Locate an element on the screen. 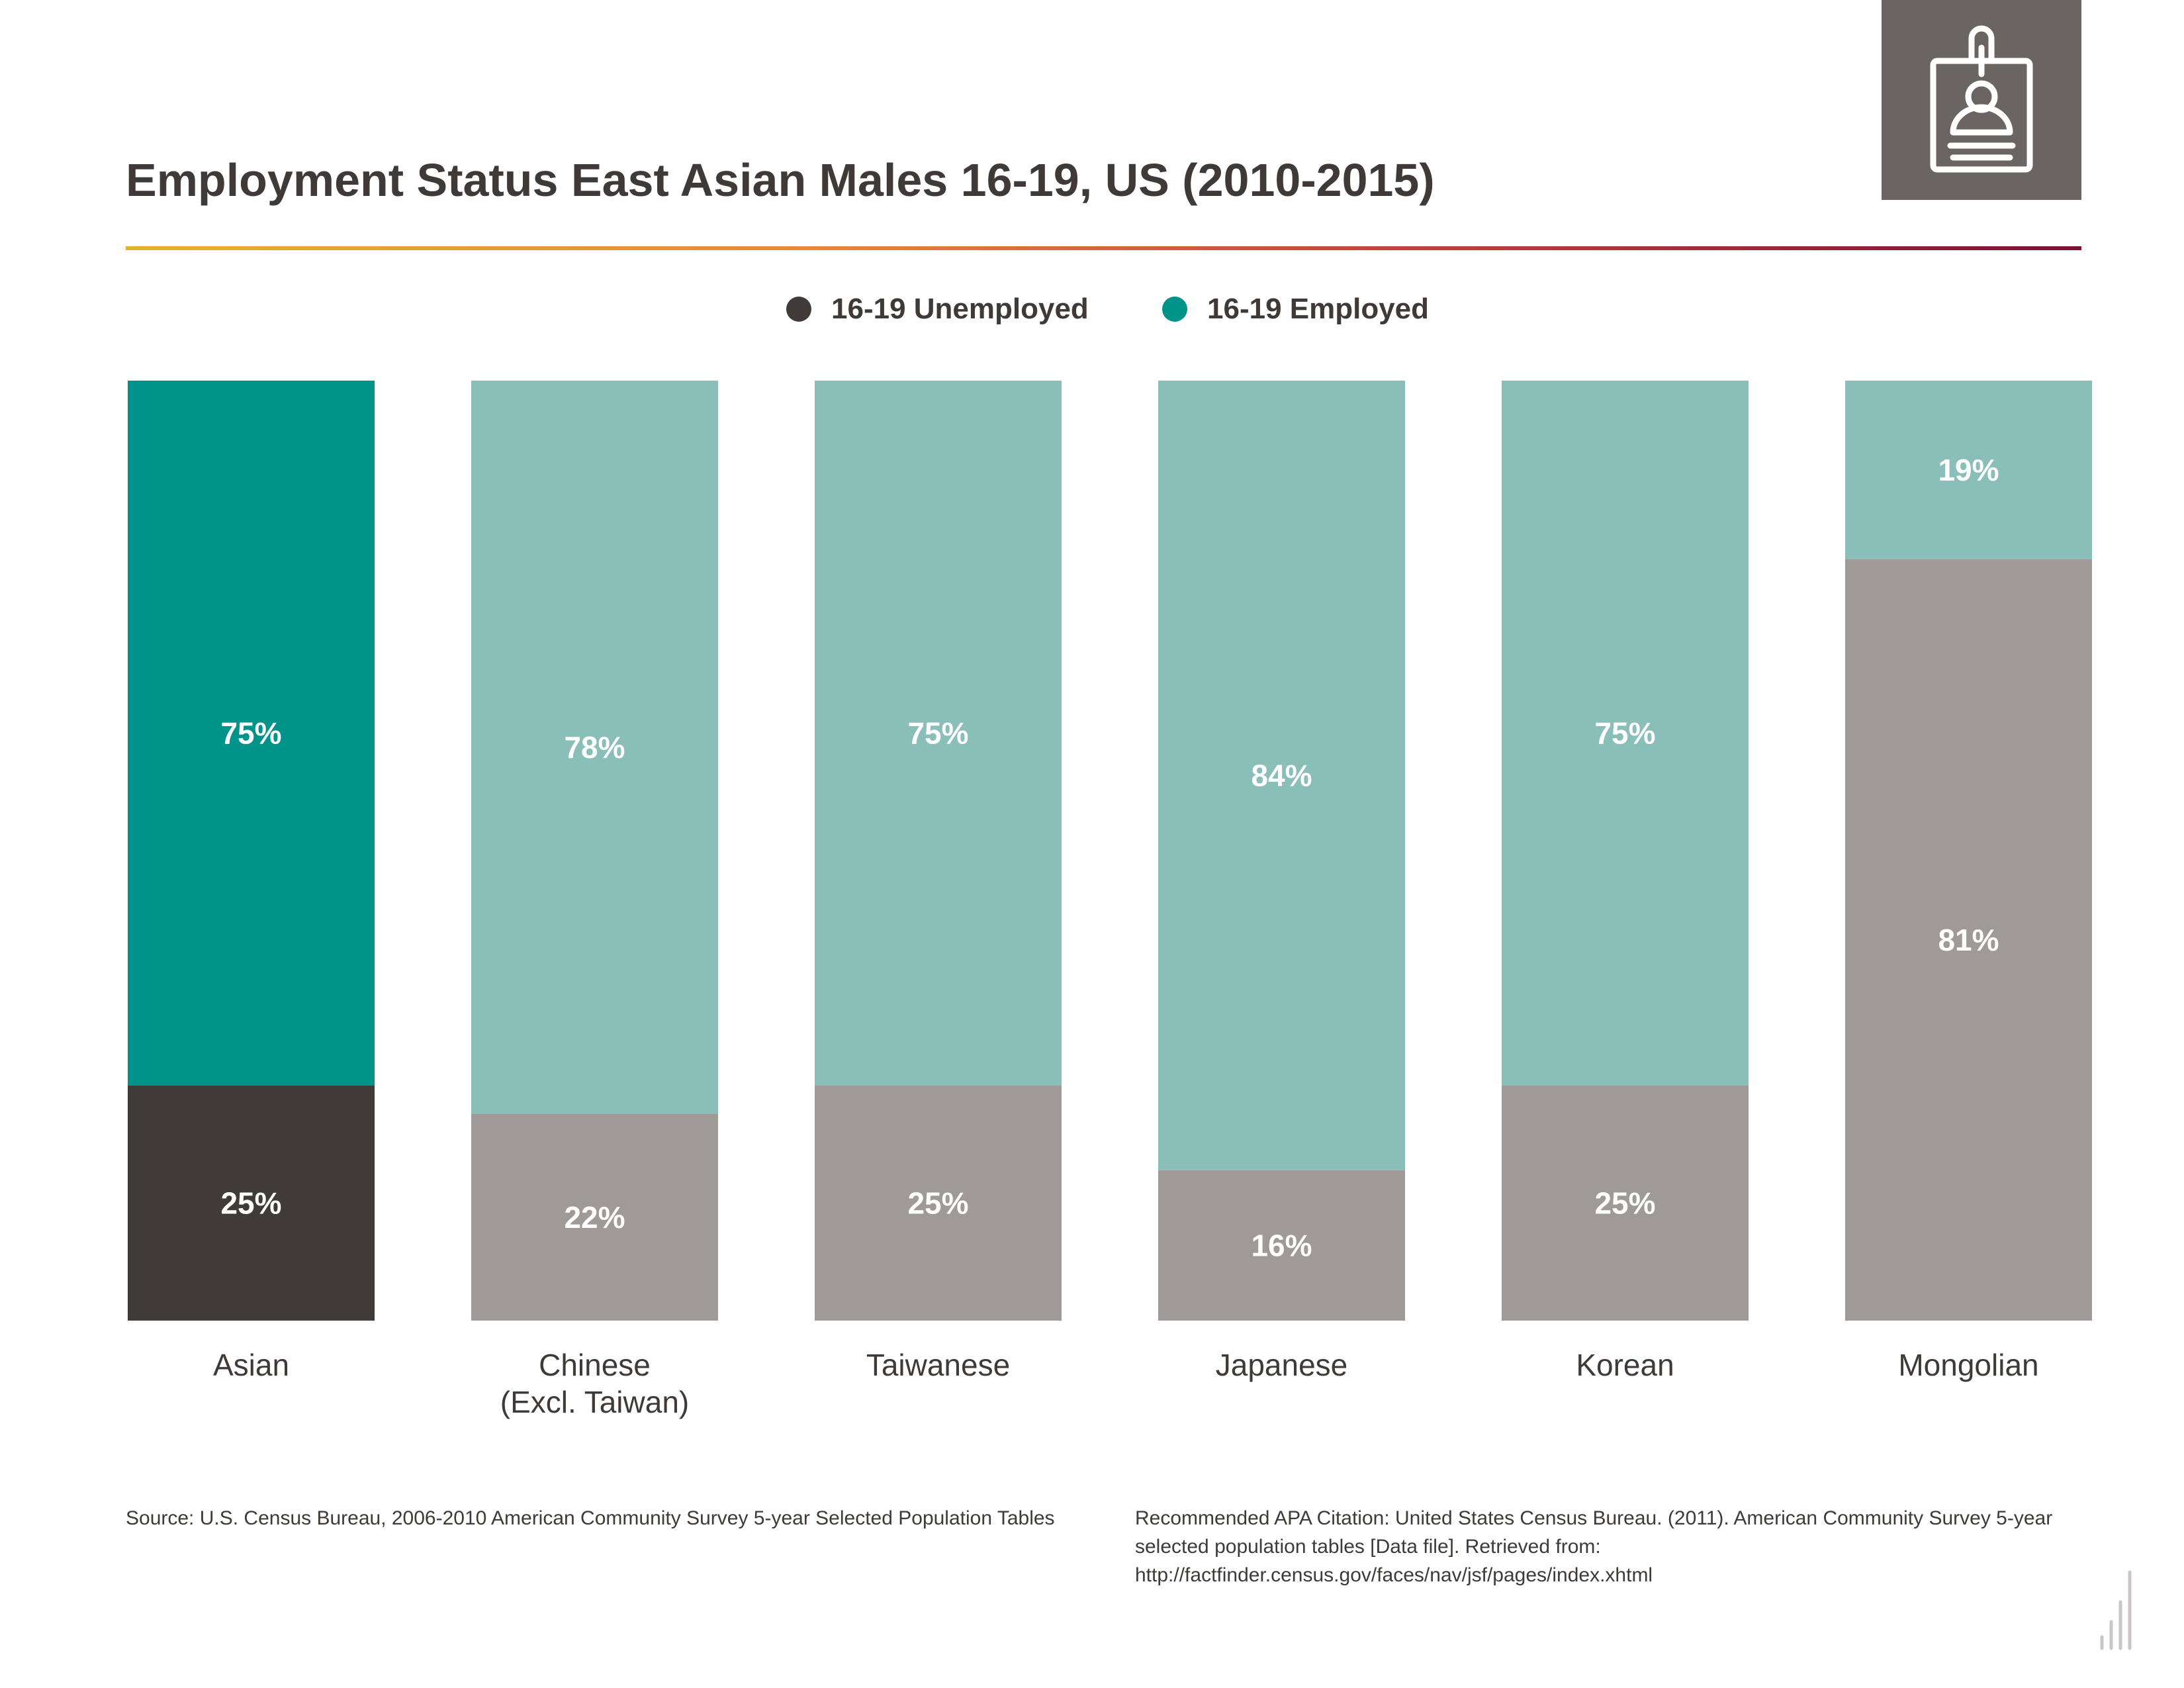 The image size is (2184, 1688). data-label-employed-5: 19% is located at coordinates (1968, 470).